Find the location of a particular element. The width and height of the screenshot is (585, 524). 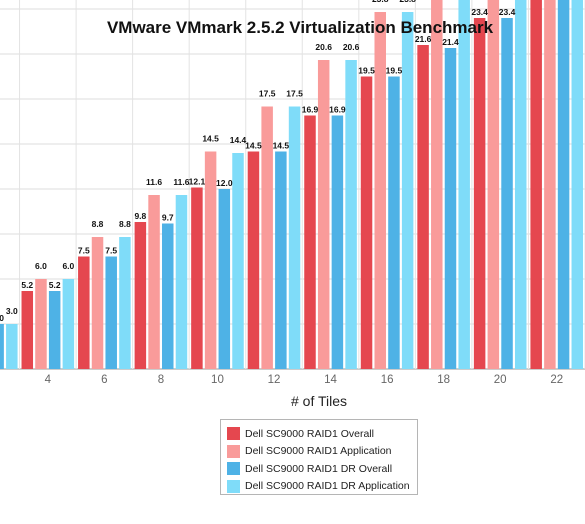

x-tick-label: 6 is located at coordinates (104, 380).